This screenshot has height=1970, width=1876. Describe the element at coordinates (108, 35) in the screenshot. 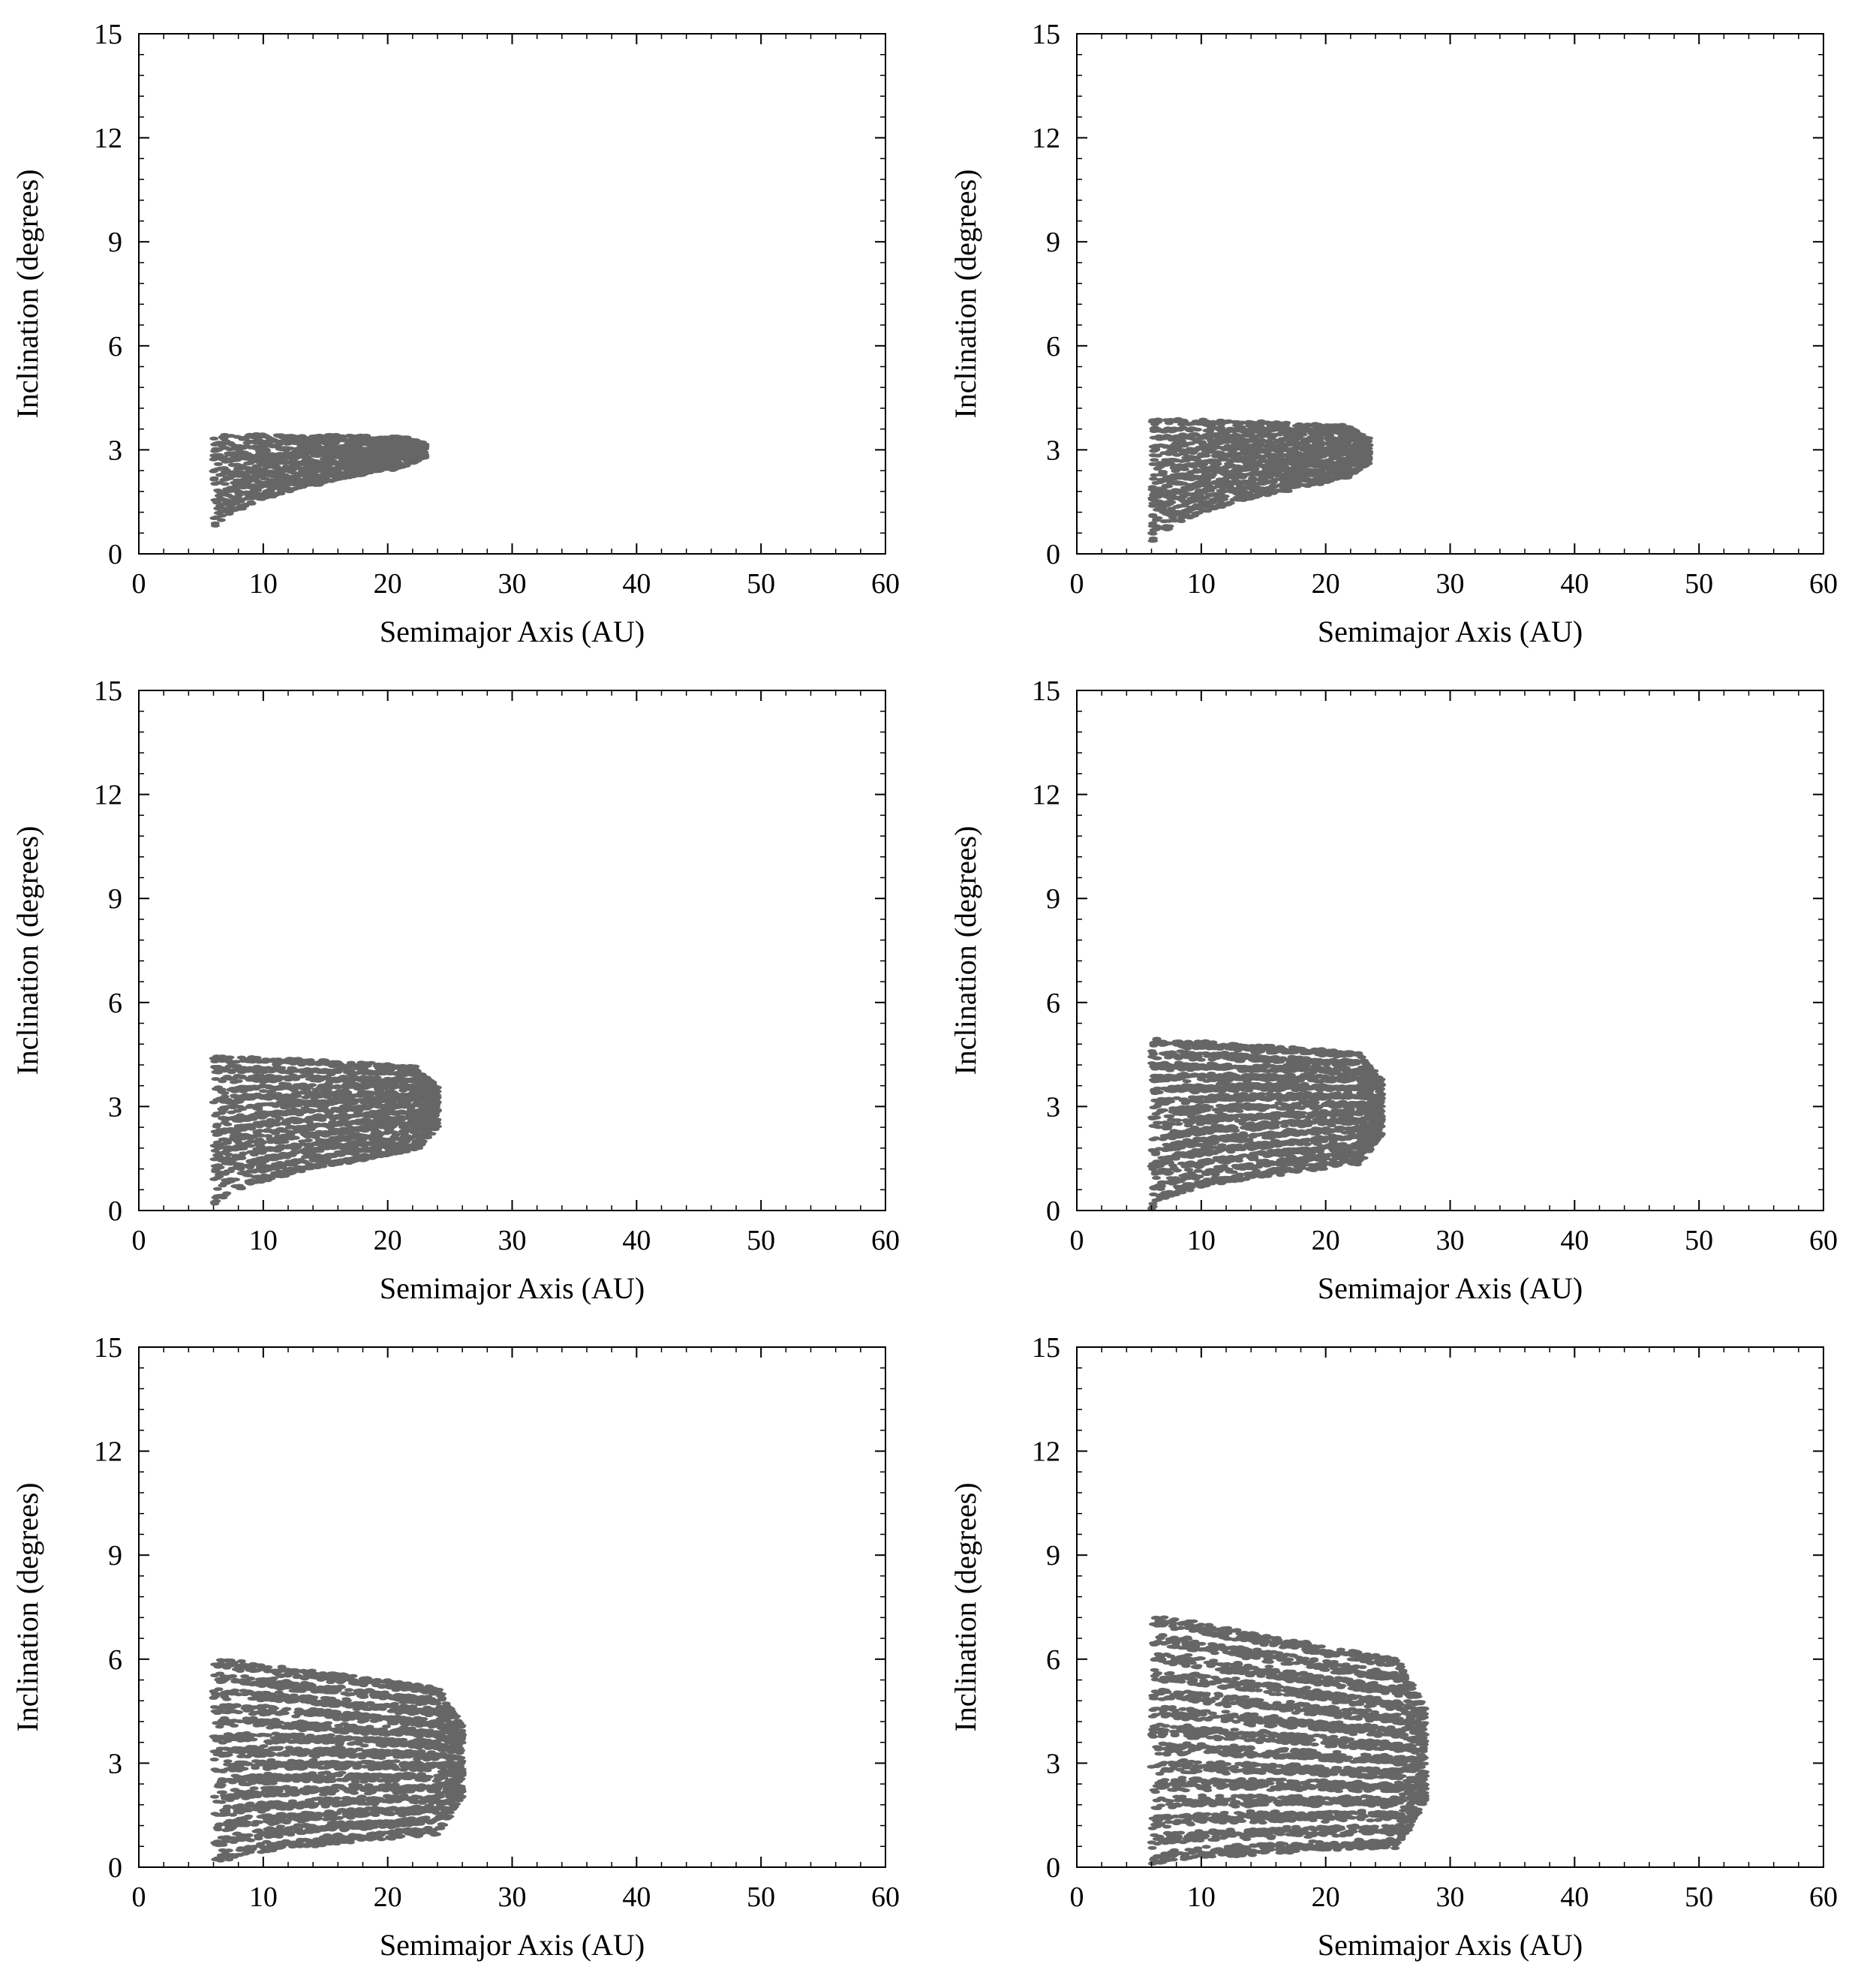

I see `y-tick-label: 15` at that location.